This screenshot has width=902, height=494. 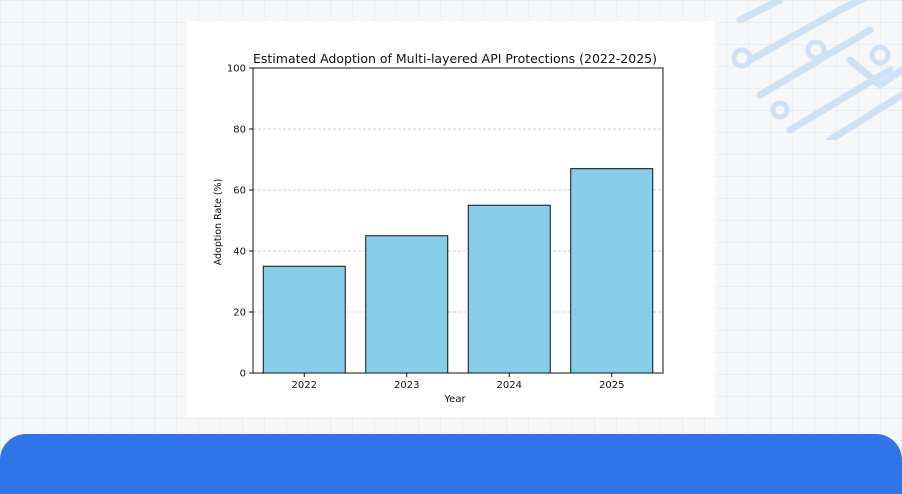 I want to click on y-tick-label-40: 40, so click(x=239, y=252).